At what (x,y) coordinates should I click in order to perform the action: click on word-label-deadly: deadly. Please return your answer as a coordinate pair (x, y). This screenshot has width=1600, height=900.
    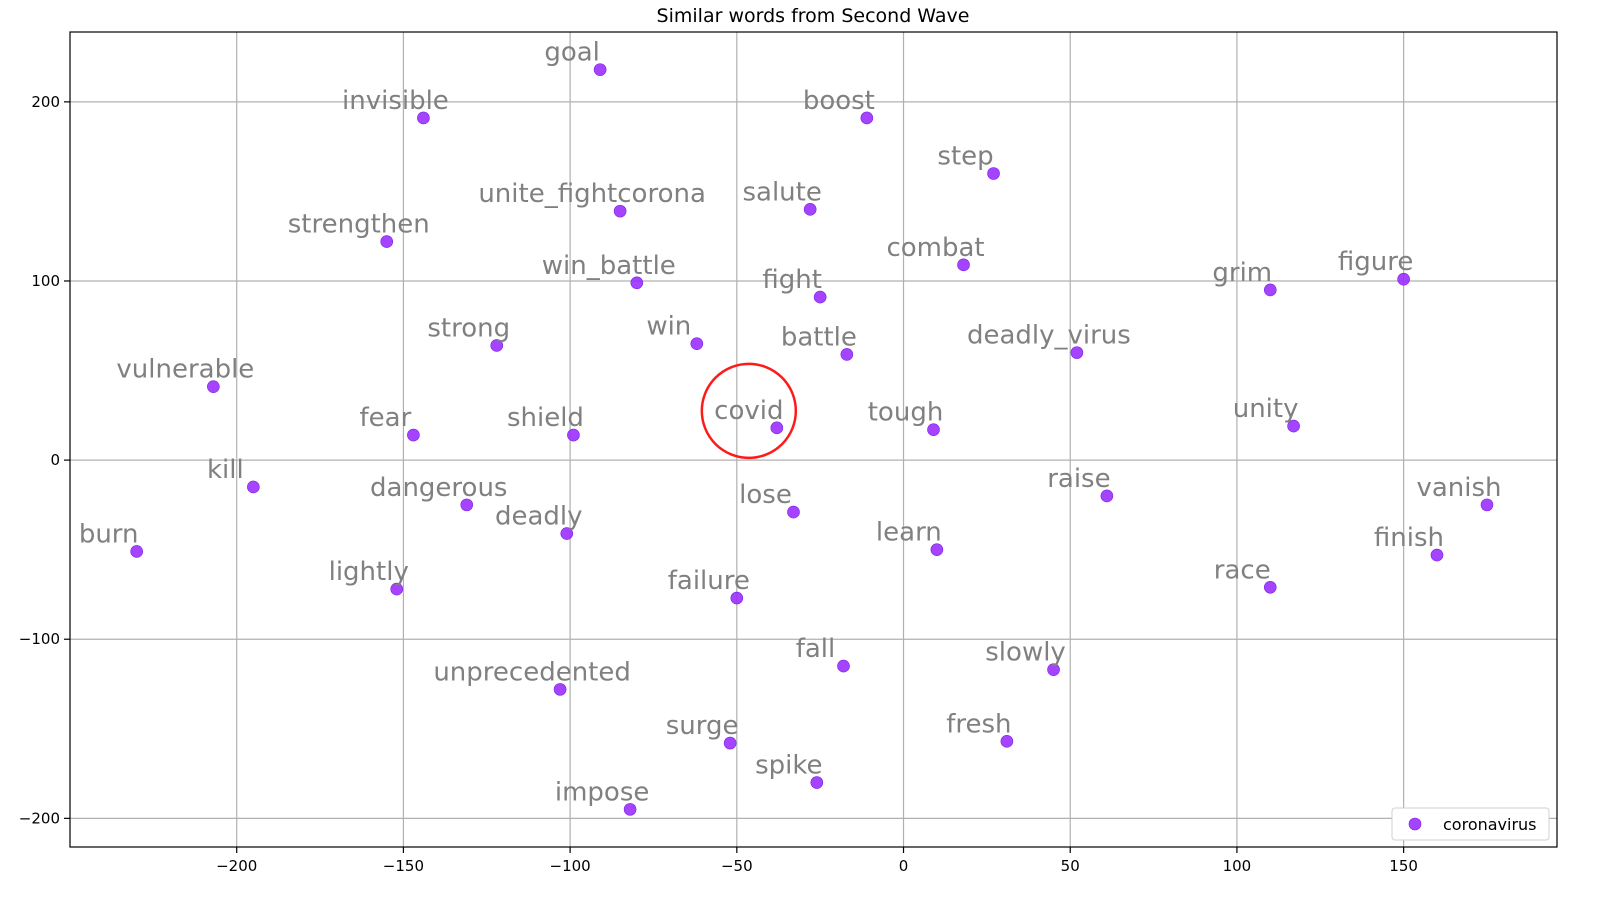
    Looking at the image, I should click on (539, 517).